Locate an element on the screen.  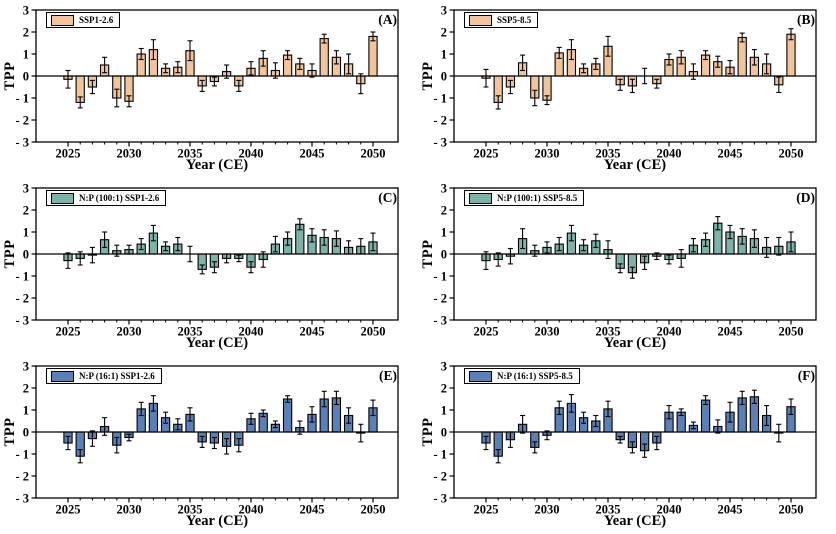
bar-chart-f: 3 2 1 0 - 1 - 2 - 3 2025 2030 2035 2040 2045 2050 is located at coordinates (625, 438).